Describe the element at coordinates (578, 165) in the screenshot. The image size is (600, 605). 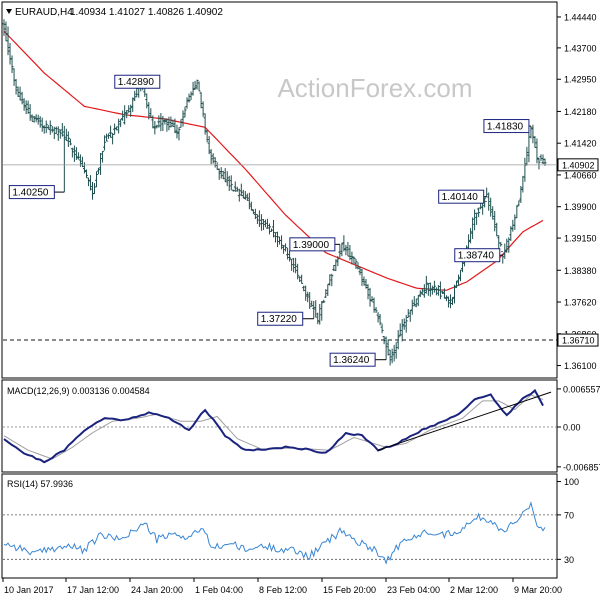
I see `last-price-tag-label: 1.40902` at that location.